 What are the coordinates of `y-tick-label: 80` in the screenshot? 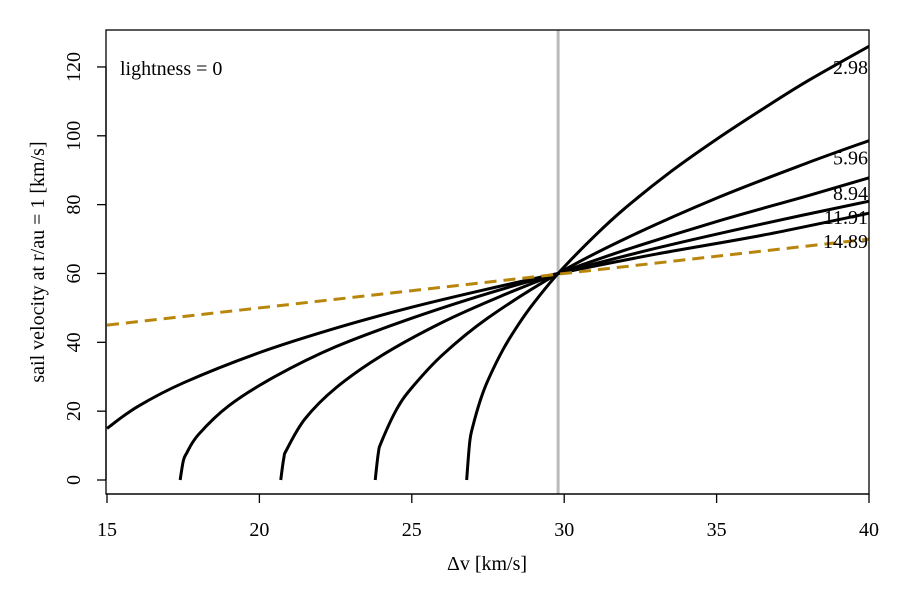 It's located at (74, 205).